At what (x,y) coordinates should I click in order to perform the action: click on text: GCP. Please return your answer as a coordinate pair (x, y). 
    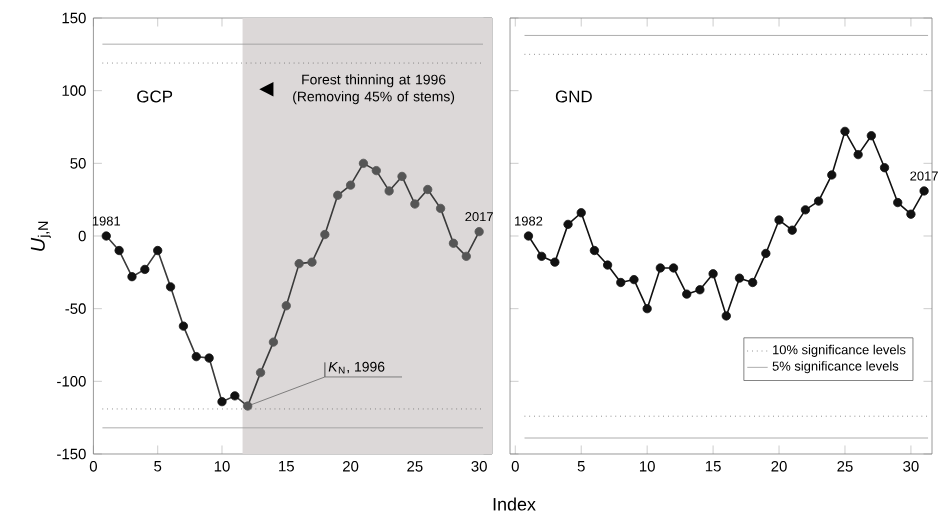
    Looking at the image, I should click on (155, 96).